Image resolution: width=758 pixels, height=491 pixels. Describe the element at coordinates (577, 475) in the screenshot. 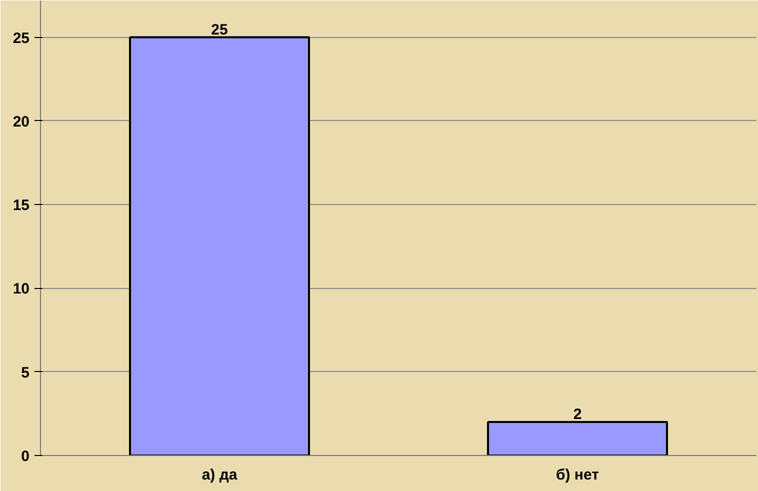

I see `x-tick-label: б) нет` at that location.